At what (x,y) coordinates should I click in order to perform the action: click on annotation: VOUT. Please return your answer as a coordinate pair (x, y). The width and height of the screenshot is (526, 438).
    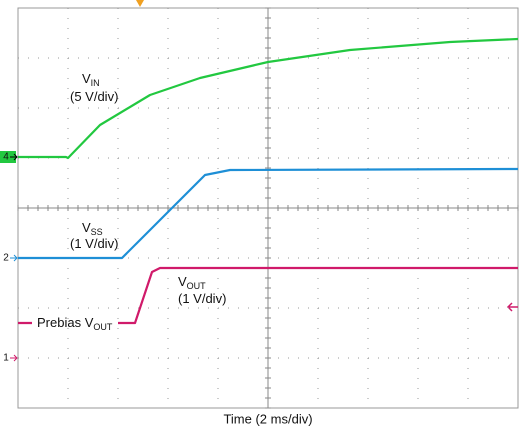
    Looking at the image, I should click on (192, 282).